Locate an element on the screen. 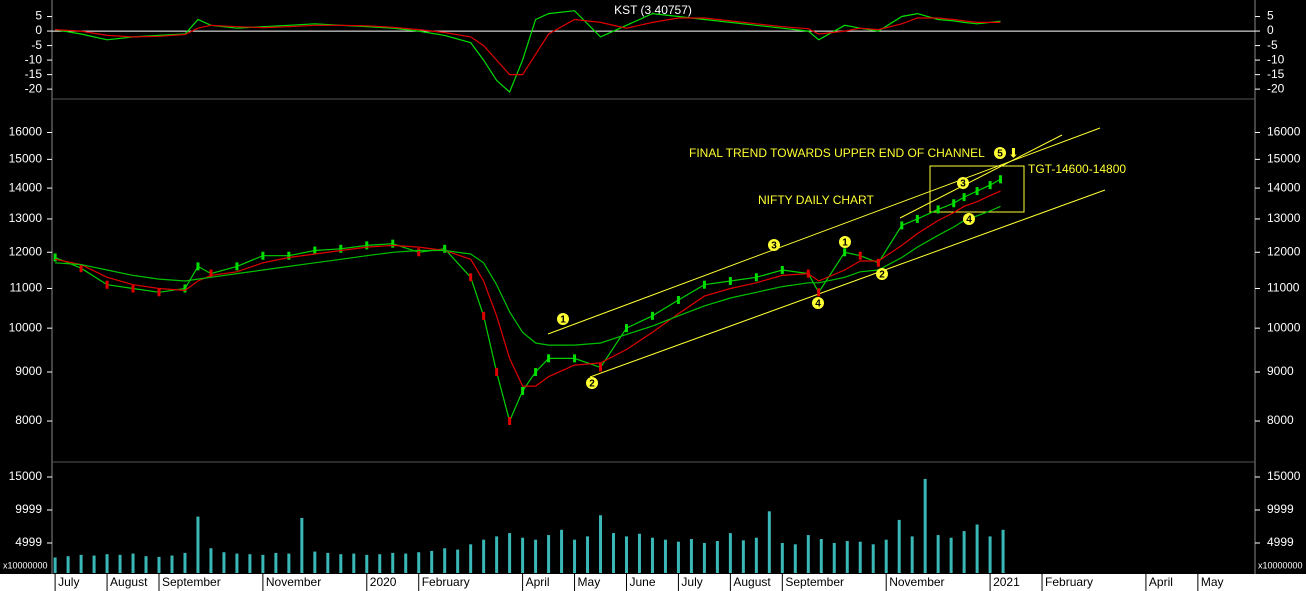 The width and height of the screenshot is (1306, 591). annotation: FINAL TREND TOWARDS UPPER END OF CHANNEL is located at coordinates (837, 153).